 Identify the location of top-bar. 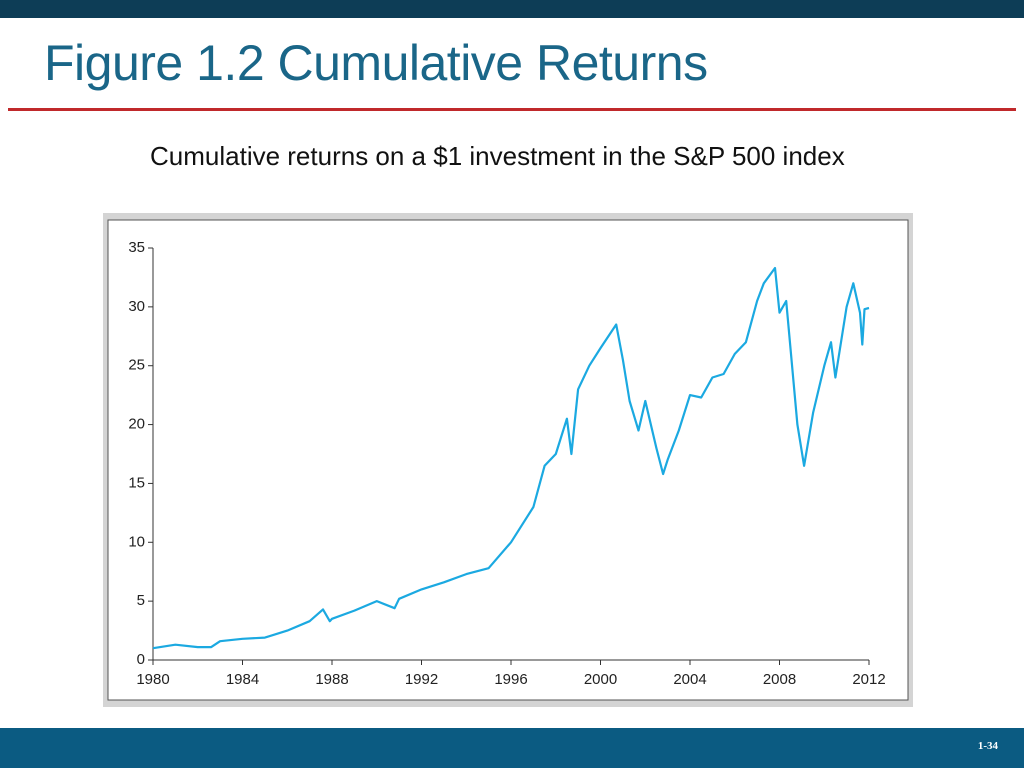
(512, 9).